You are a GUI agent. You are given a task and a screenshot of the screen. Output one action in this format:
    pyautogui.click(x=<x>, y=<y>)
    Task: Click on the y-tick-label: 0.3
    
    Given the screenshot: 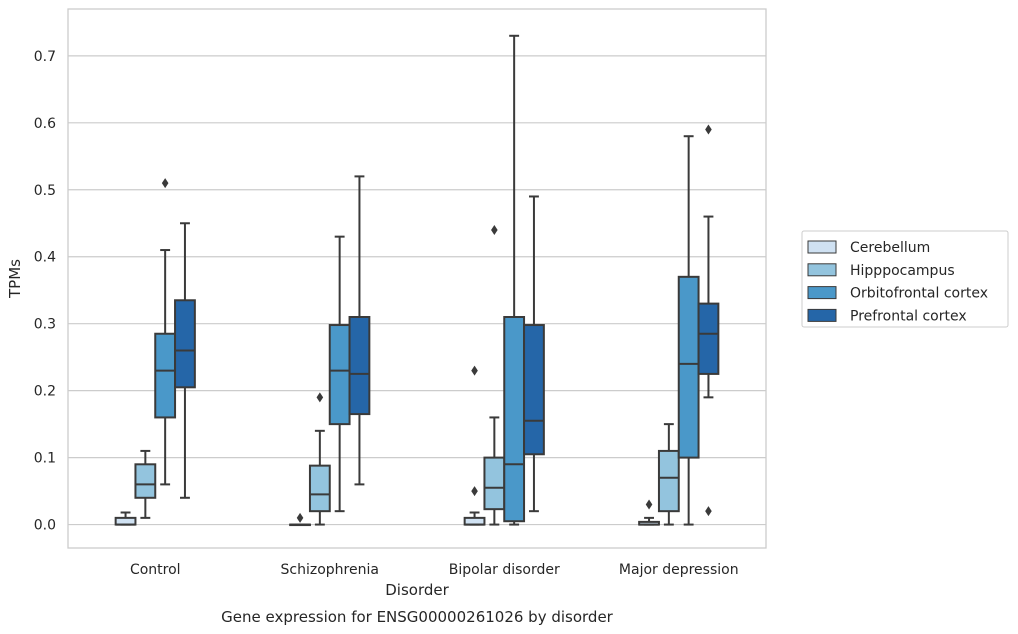 What is the action you would take?
    pyautogui.click(x=45, y=325)
    